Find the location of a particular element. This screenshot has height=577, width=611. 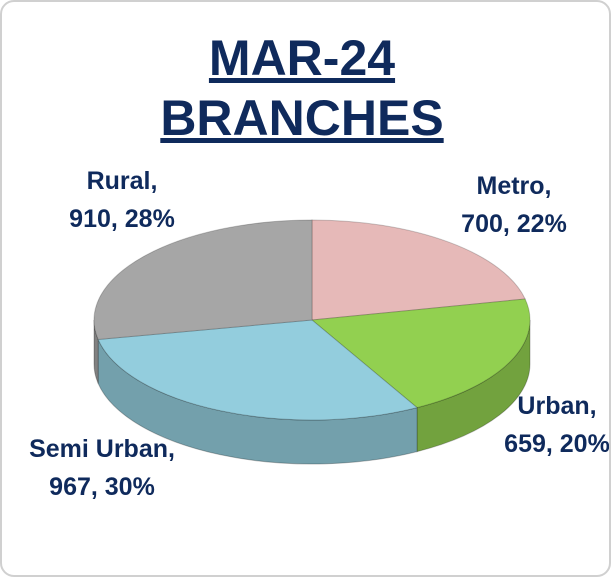

data-label: Rural, 910, 28% is located at coordinates (122, 200).